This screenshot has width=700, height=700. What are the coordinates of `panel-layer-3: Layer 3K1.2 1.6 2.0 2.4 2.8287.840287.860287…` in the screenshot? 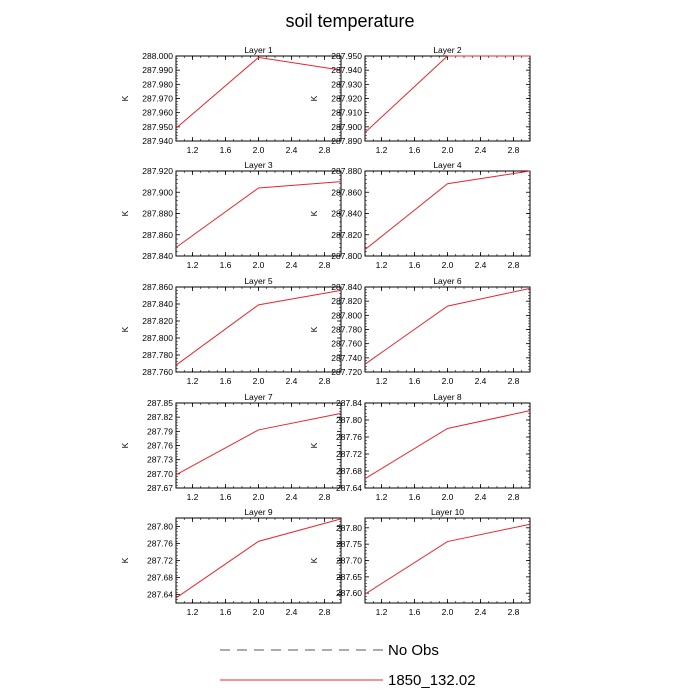 It's located at (231, 215).